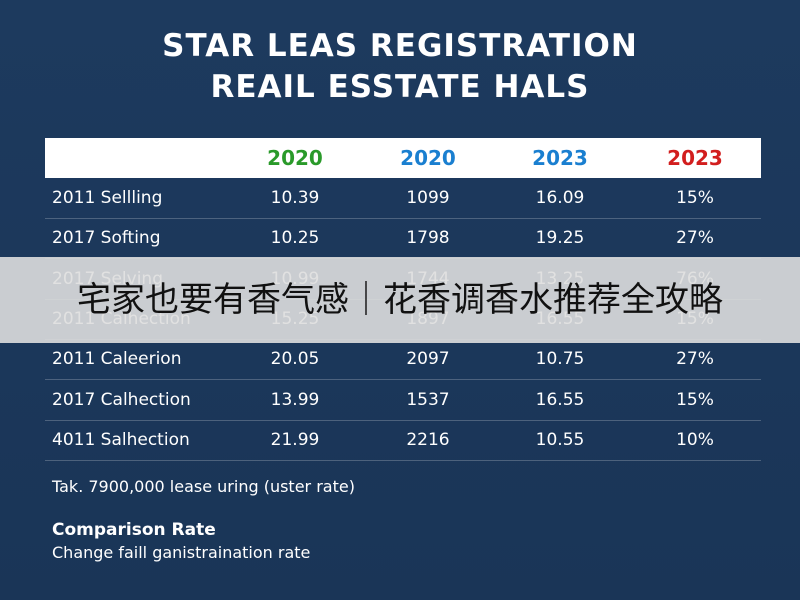  What do you see at coordinates (400, 87) in the screenshot?
I see `title-line: REAIL ESSTATE HALS` at bounding box center [400, 87].